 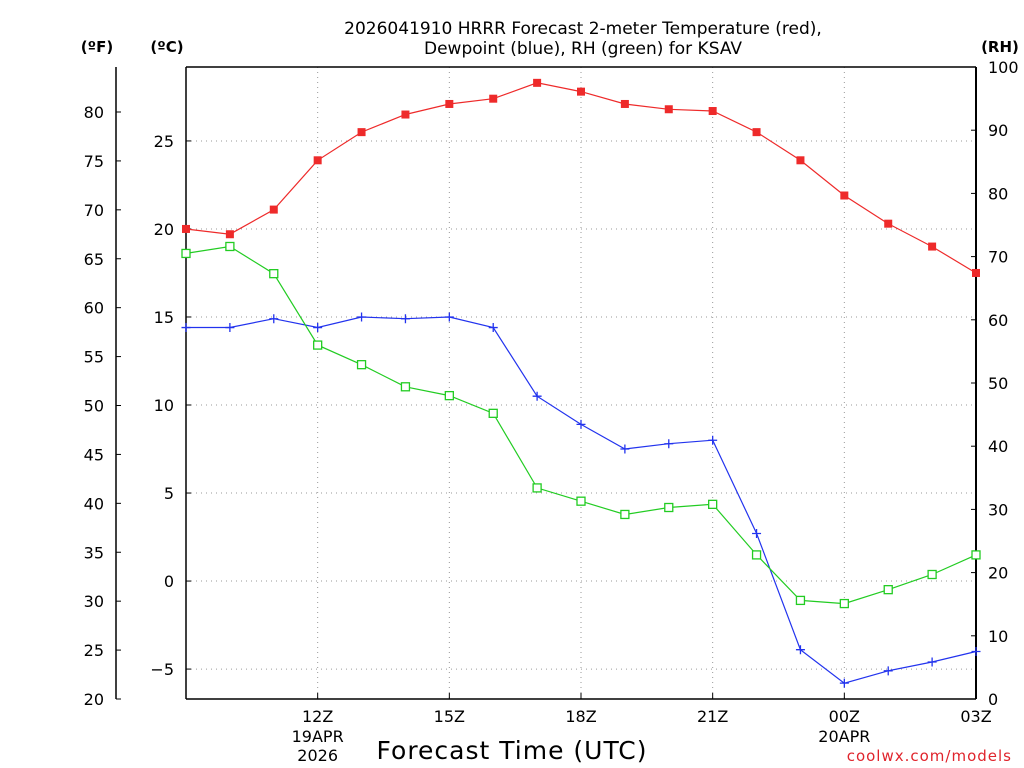 I want to click on rh-tick-label: 60, so click(x=998, y=320).